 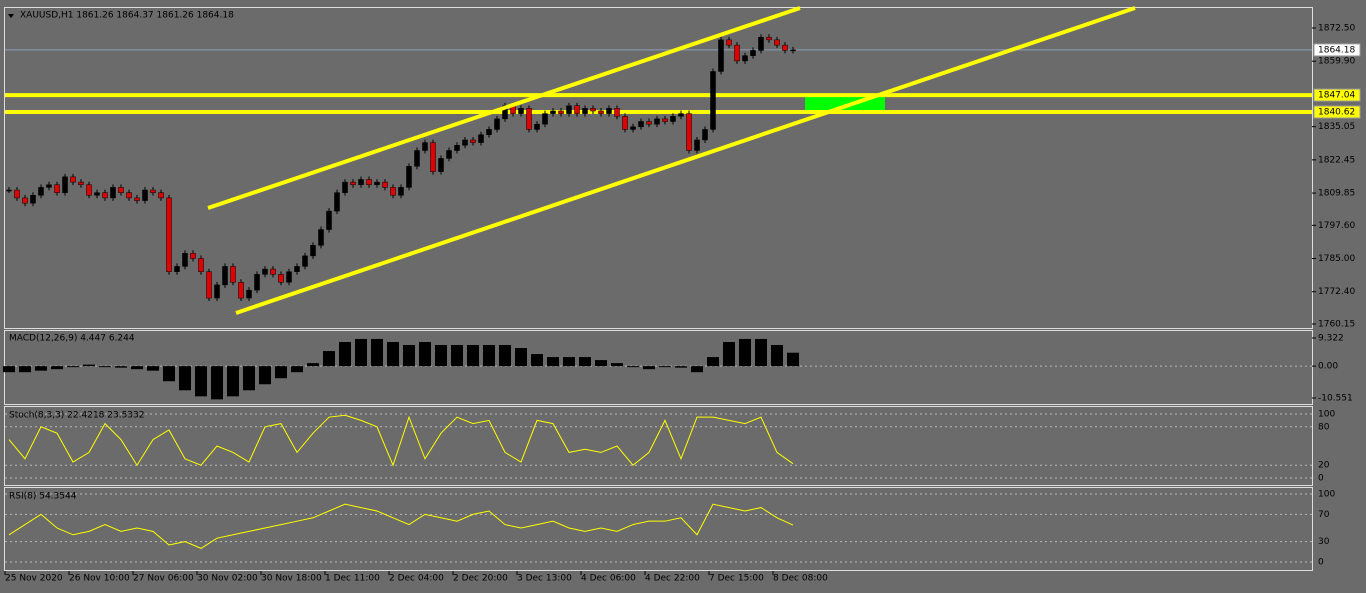 What do you see at coordinates (1336, 28) in the screenshot?
I see `y-tick-label: 1872.50` at bounding box center [1336, 28].